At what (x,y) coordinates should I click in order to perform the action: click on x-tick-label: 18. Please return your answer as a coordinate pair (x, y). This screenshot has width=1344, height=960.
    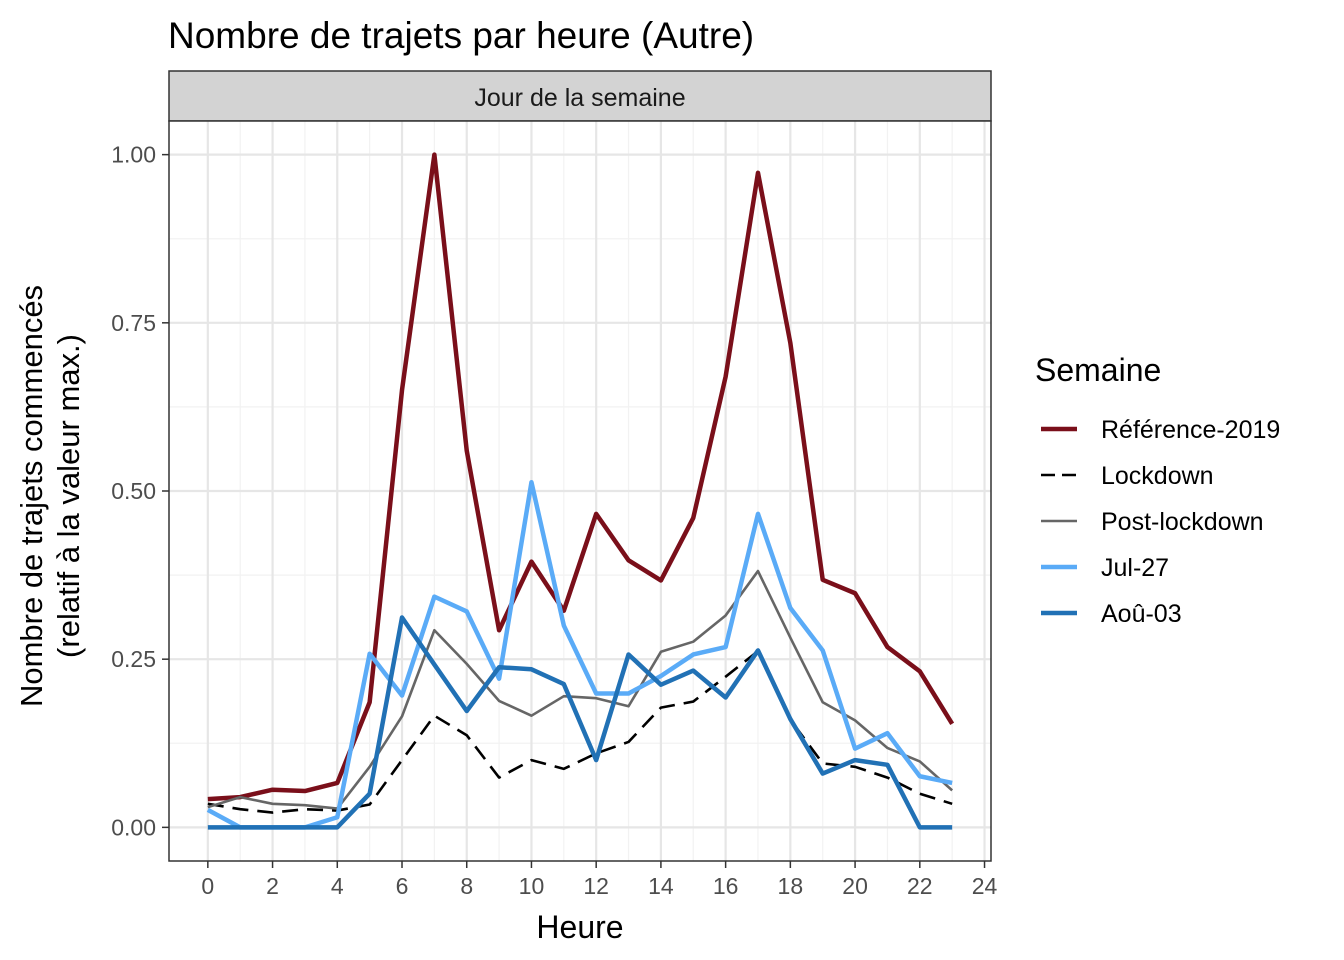
    Looking at the image, I should click on (791, 886).